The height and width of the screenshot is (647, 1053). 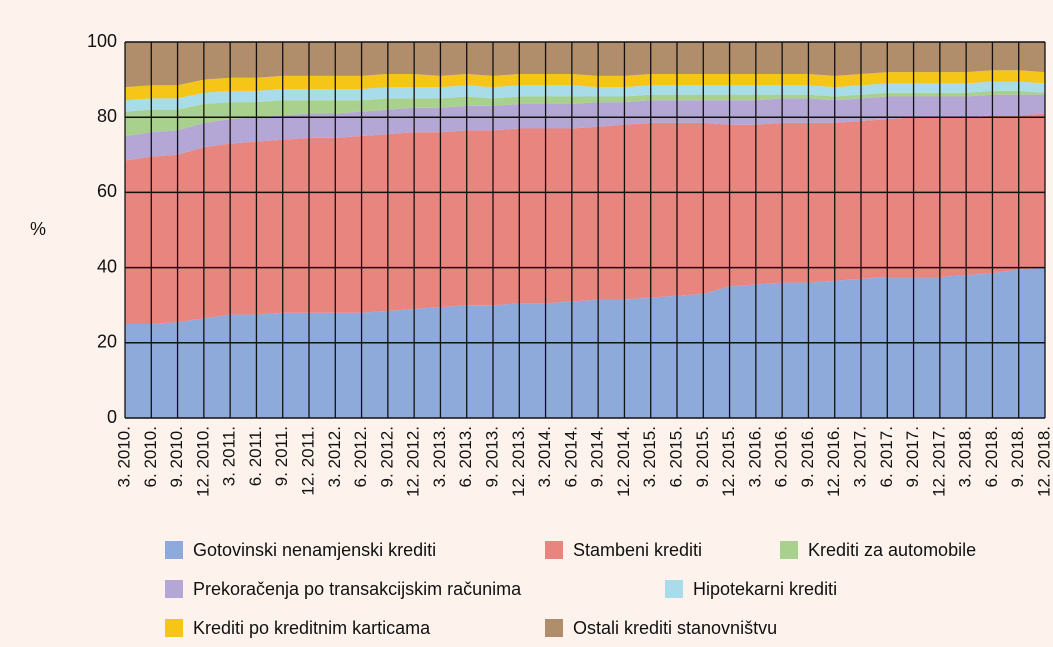 What do you see at coordinates (107, 342) in the screenshot?
I see `y-tick-label: 20` at bounding box center [107, 342].